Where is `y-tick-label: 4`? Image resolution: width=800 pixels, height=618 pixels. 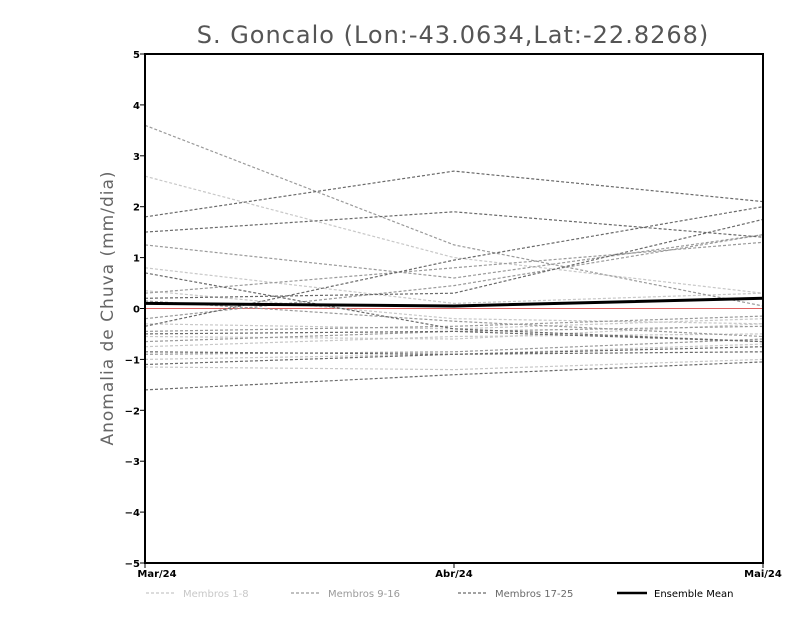 y-tick-label: 4 is located at coordinates (136, 106).